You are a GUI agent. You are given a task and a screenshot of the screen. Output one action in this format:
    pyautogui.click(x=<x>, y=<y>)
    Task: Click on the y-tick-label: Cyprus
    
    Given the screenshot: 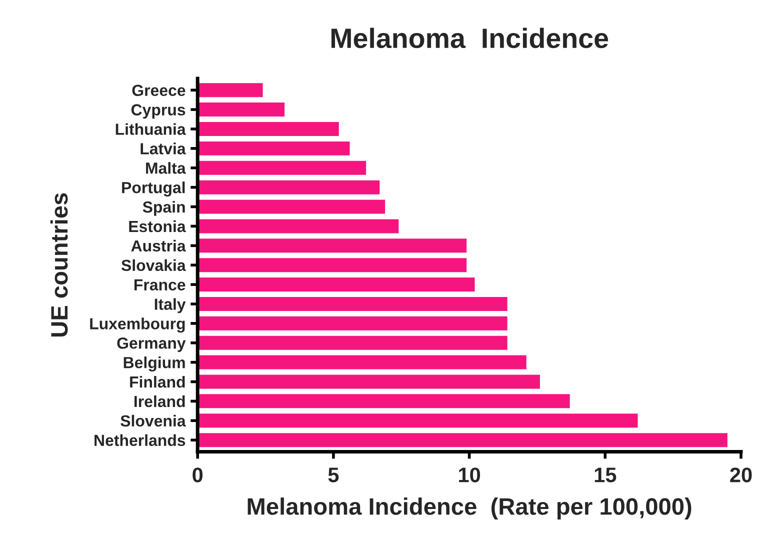 What is the action you would take?
    pyautogui.click(x=158, y=111)
    